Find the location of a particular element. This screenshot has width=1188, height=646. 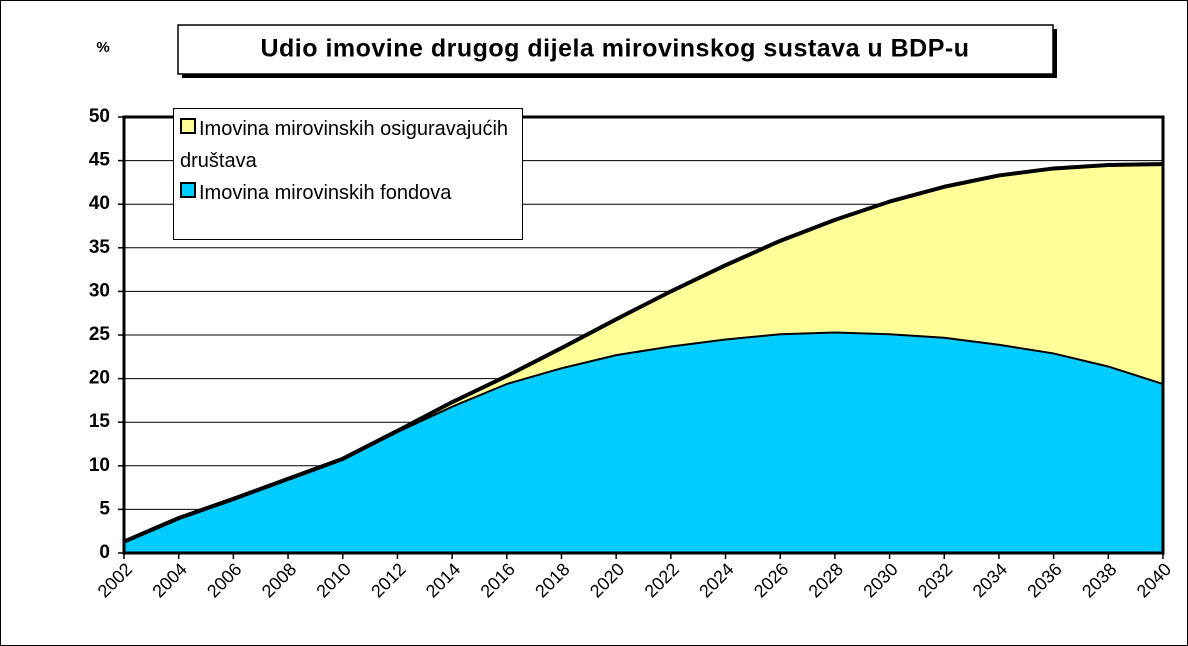

legend-item: Imovina mirovinskih fondova is located at coordinates (350, 193).